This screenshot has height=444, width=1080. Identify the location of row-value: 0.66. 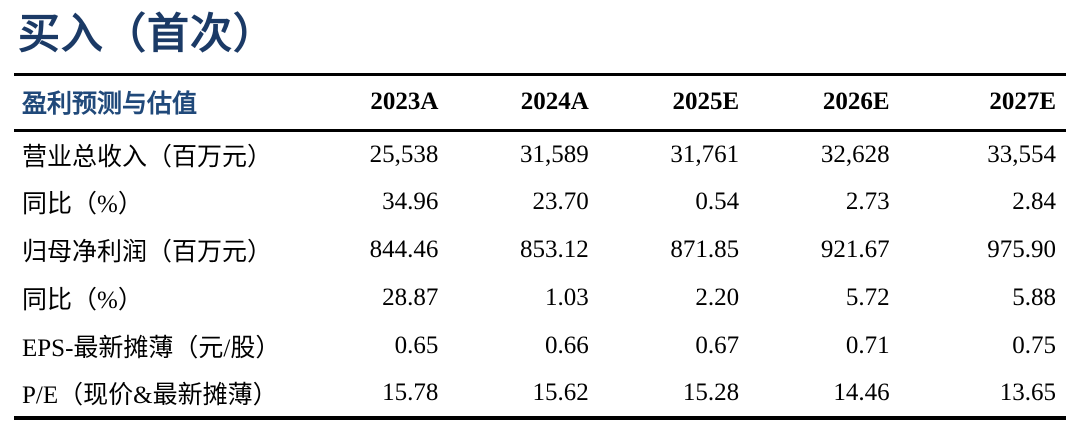
(567, 346).